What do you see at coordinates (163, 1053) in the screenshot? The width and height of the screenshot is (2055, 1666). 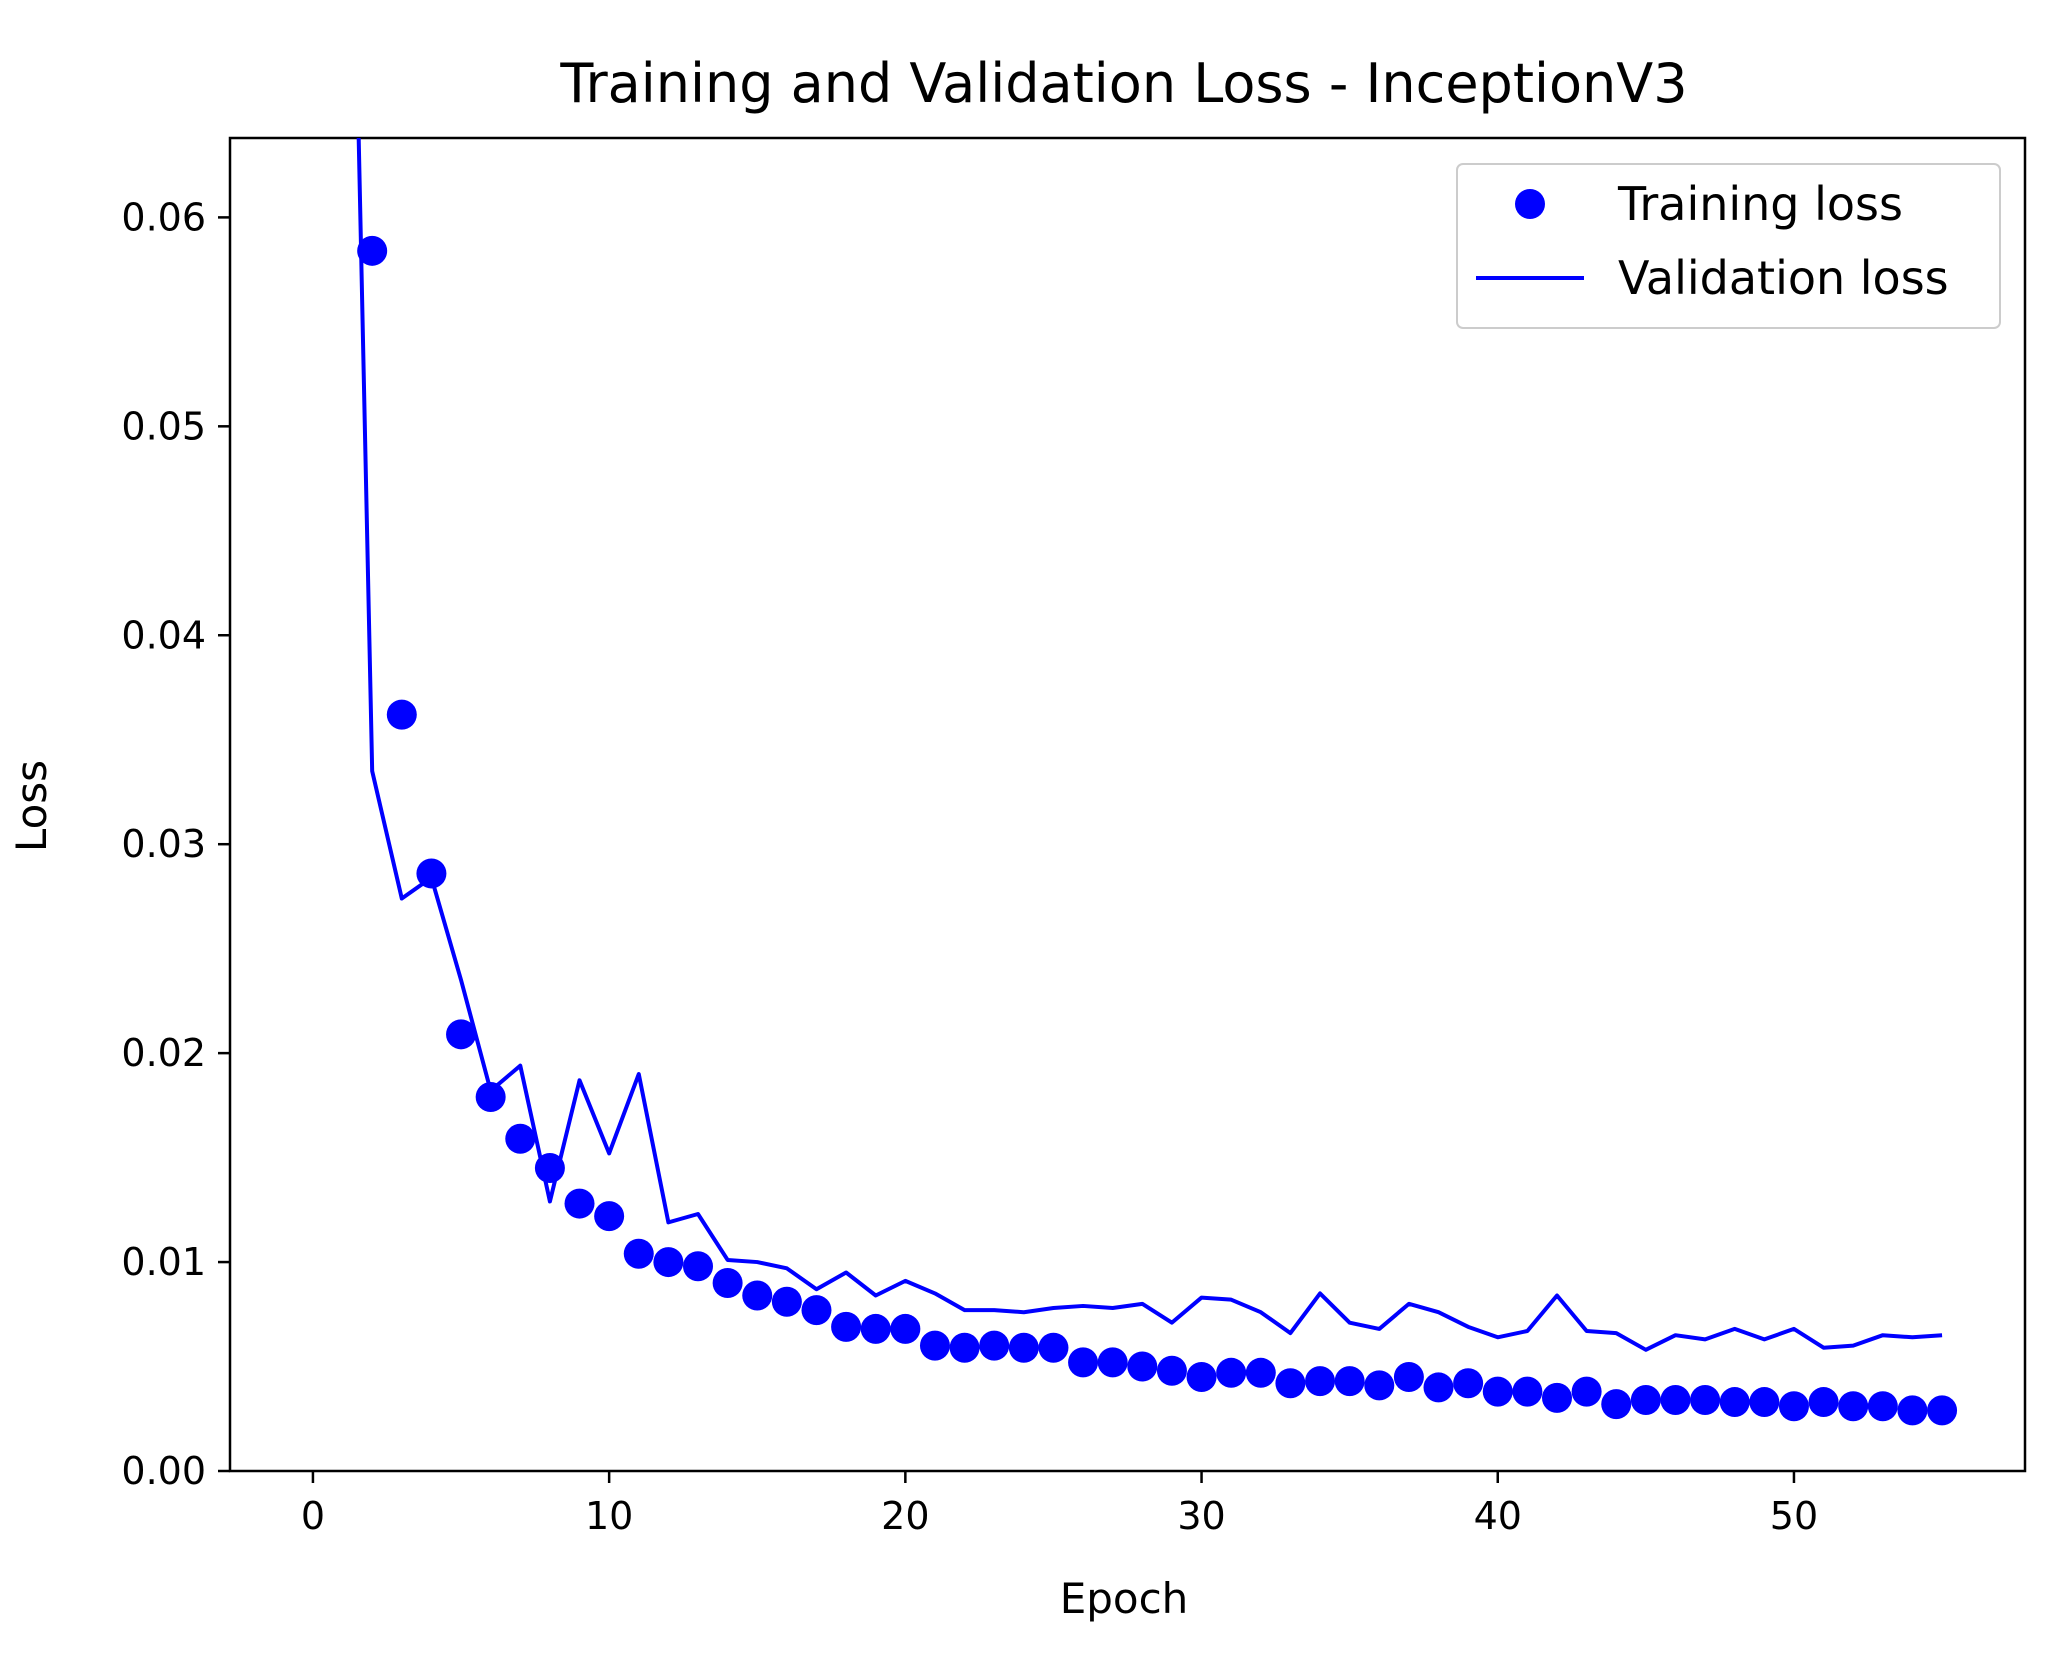 I see `y-tick-label: 0.02` at bounding box center [163, 1053].